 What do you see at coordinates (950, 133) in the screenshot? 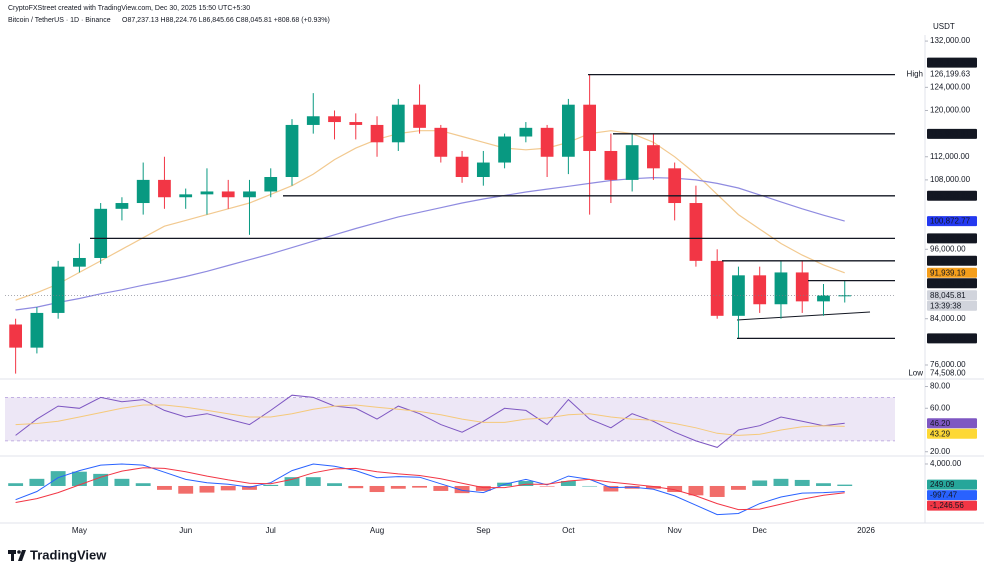
I see `price-label: 115,963.81` at bounding box center [950, 133].